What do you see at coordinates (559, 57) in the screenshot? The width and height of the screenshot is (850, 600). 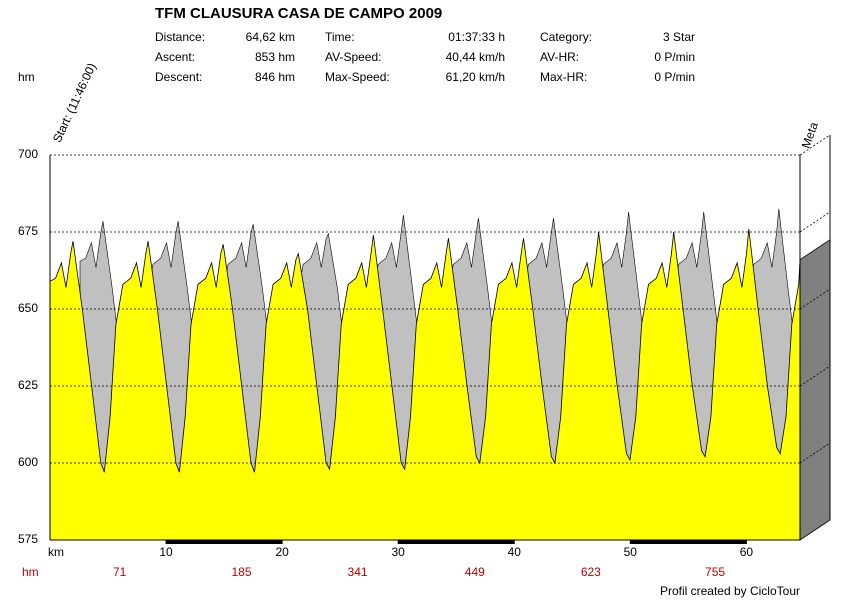 I see `stat-label: AV-HR:` at bounding box center [559, 57].